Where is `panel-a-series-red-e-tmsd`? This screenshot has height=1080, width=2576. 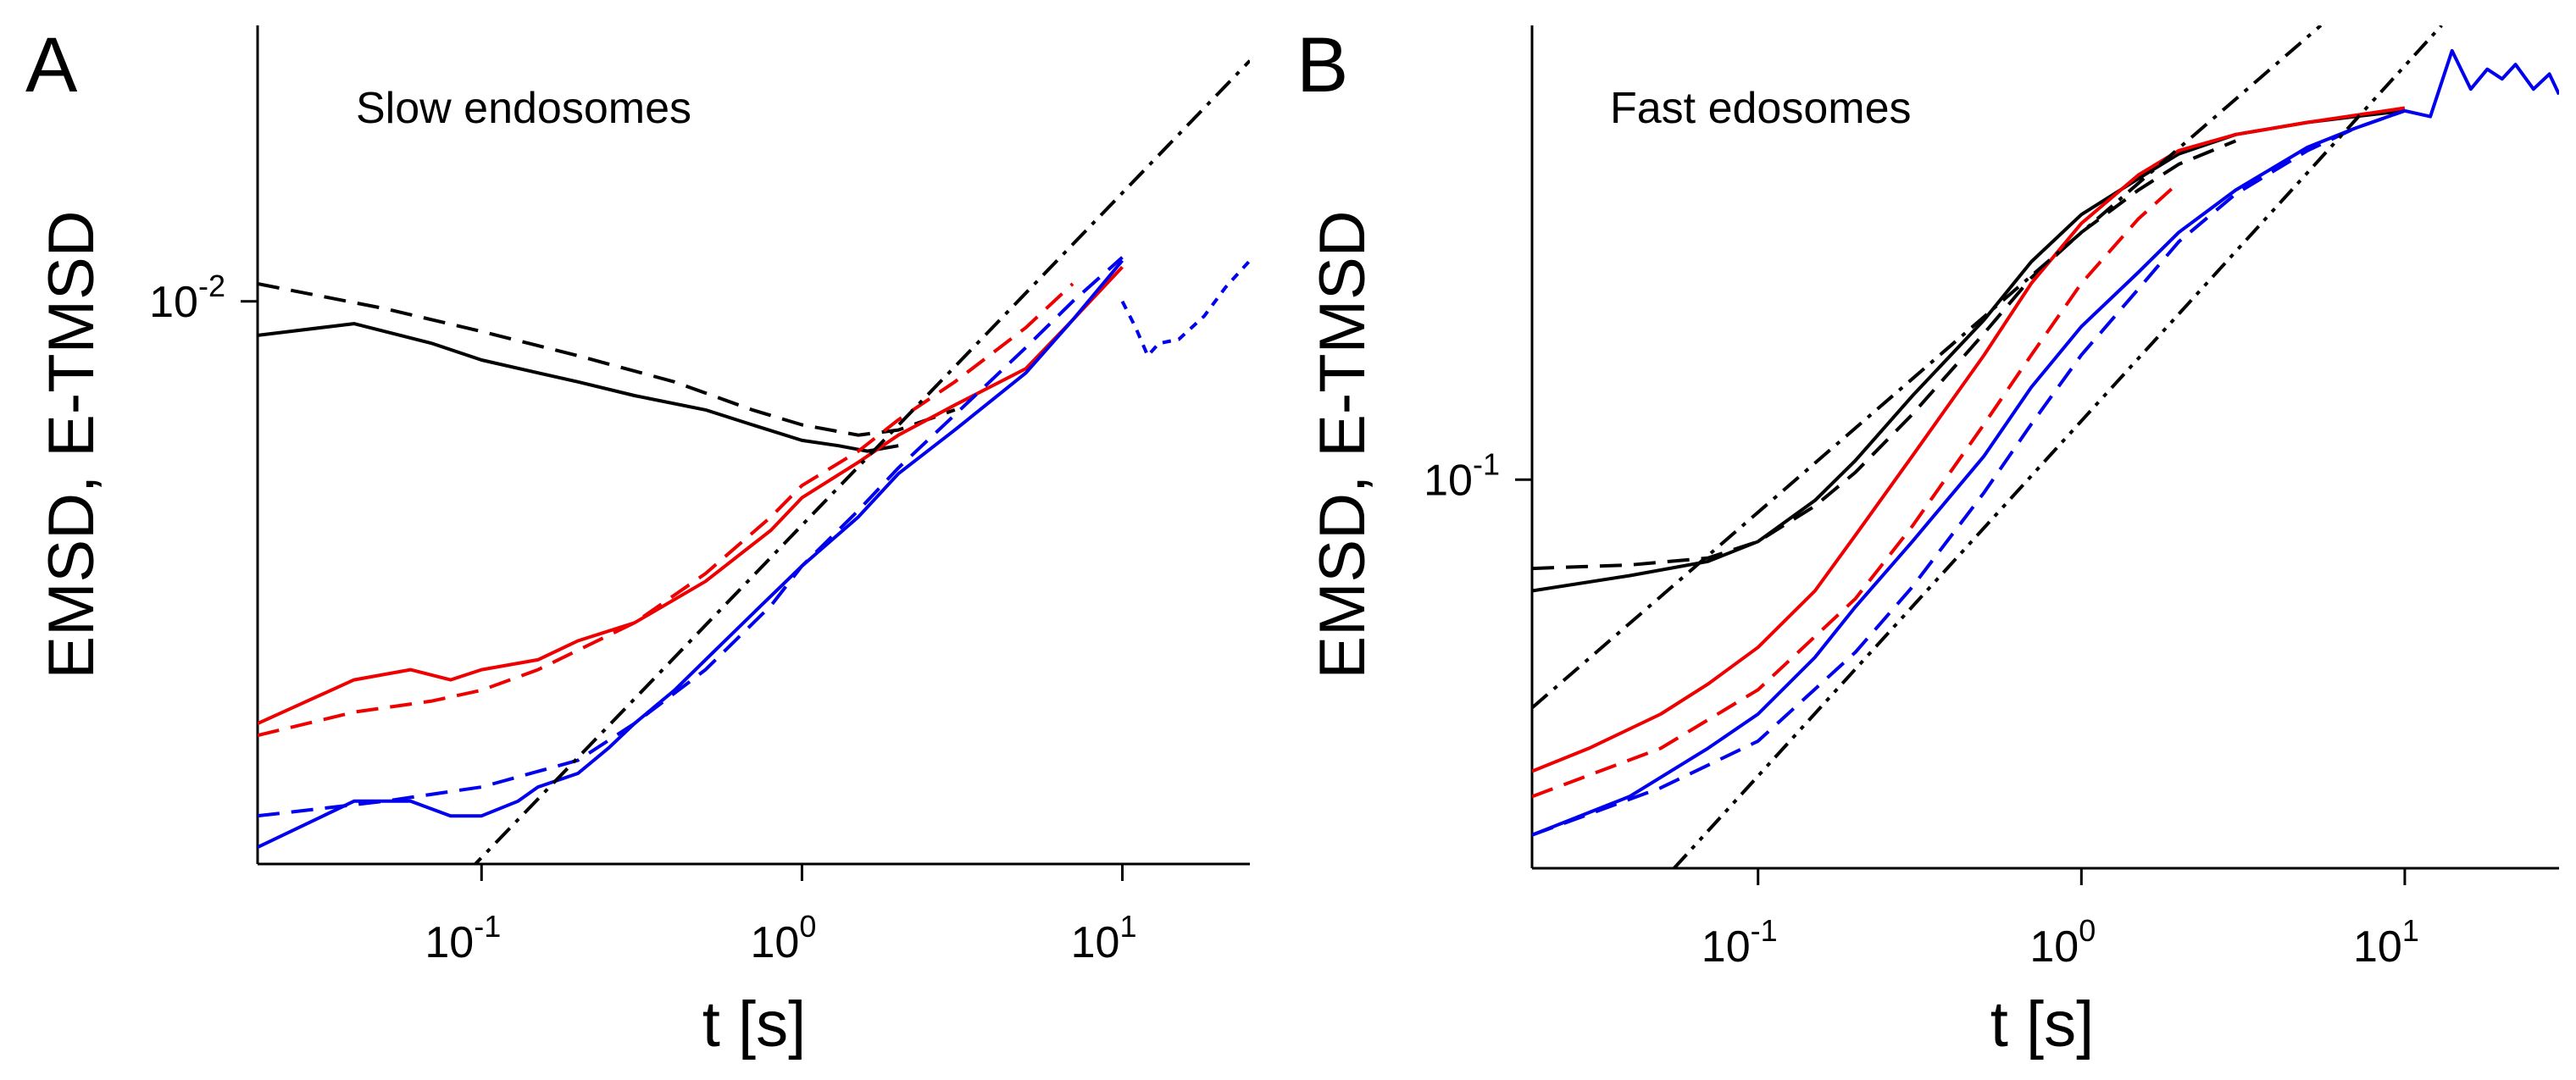 panel-a-series-red-e-tmsd is located at coordinates (666, 510).